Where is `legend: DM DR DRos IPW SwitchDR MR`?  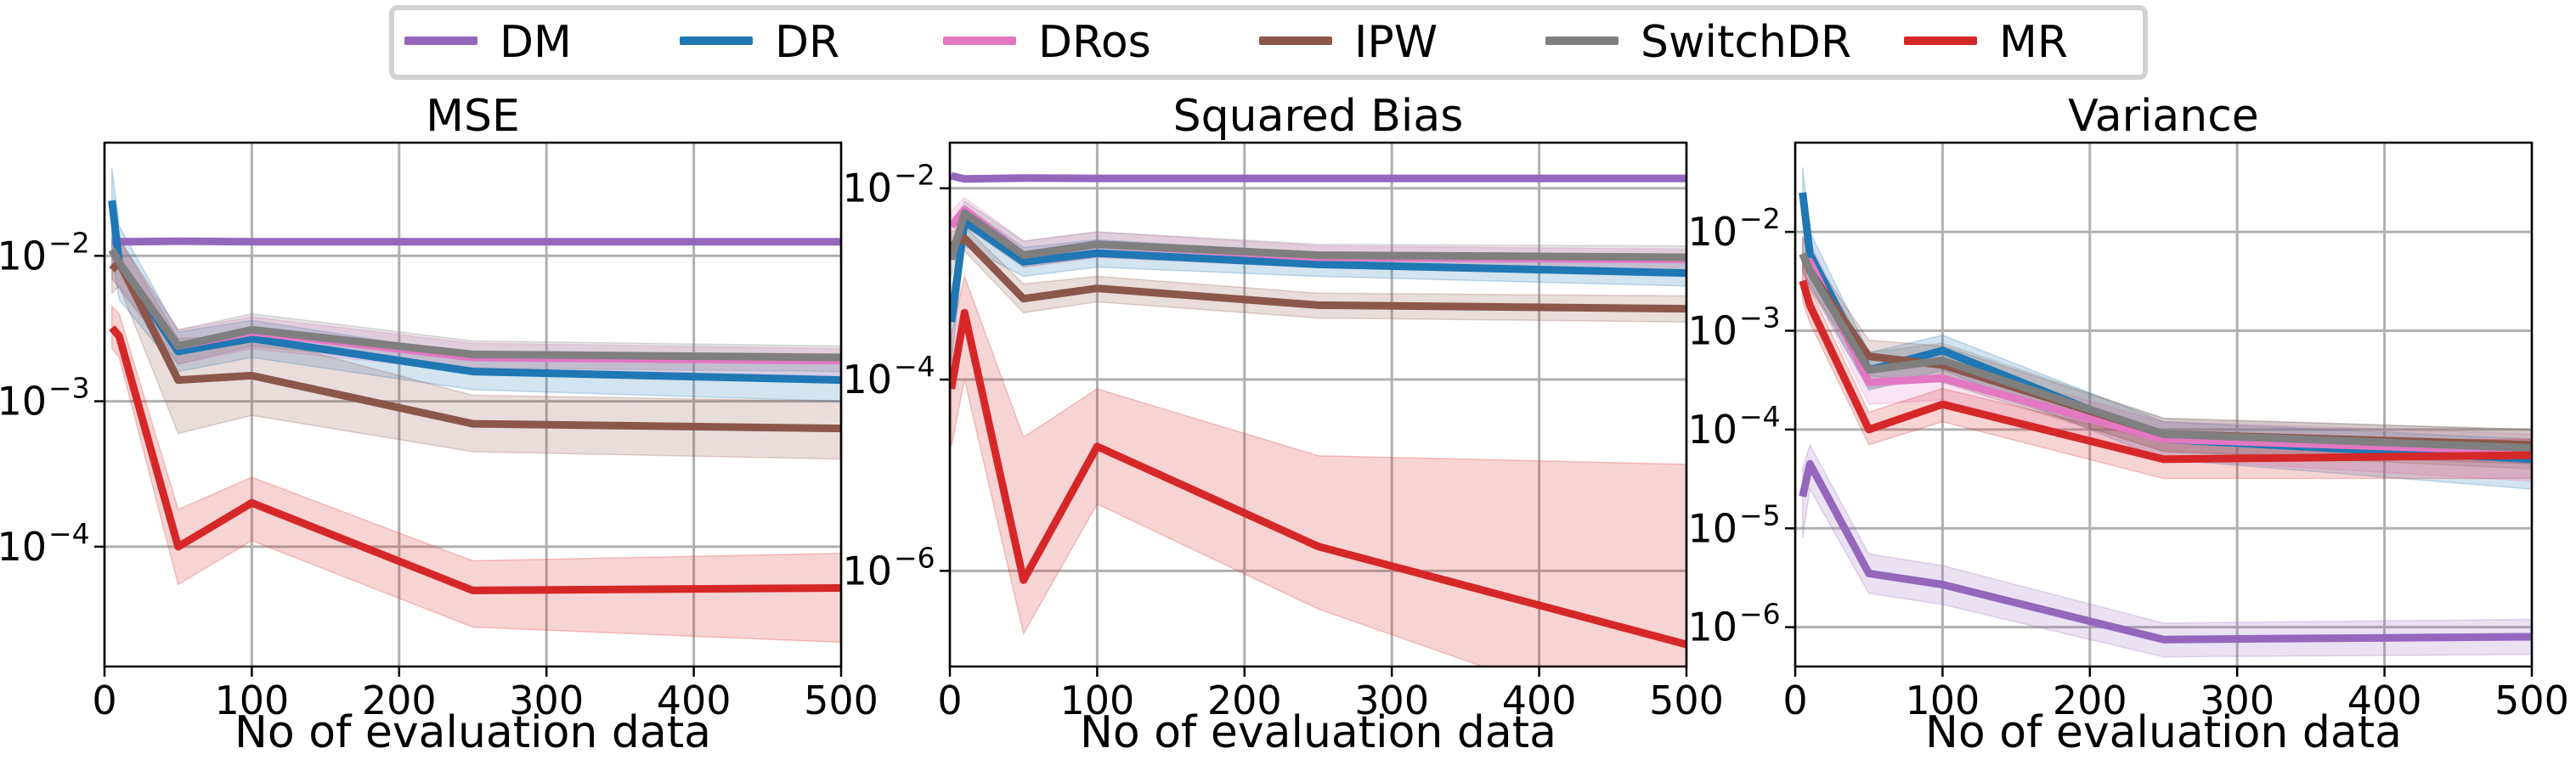
legend: DM DR DRos IPW SwitchDR MR is located at coordinates (1268, 42).